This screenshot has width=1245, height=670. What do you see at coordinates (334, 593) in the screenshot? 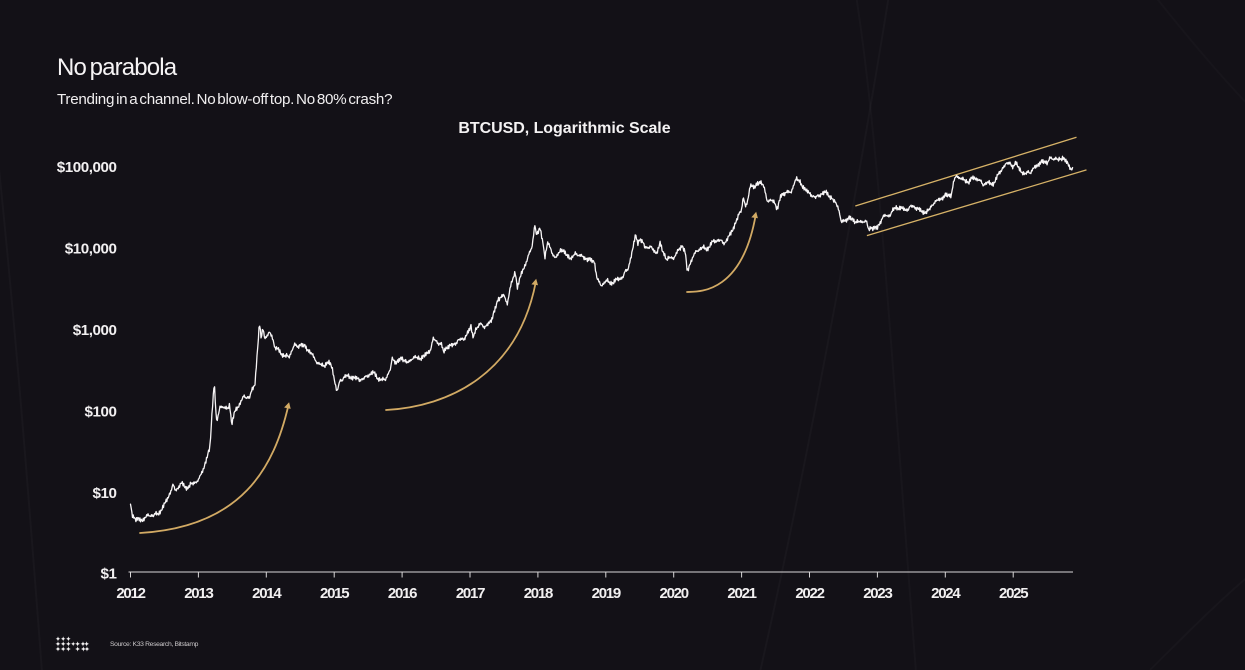
I see `svg-text: 2015` at bounding box center [334, 593].